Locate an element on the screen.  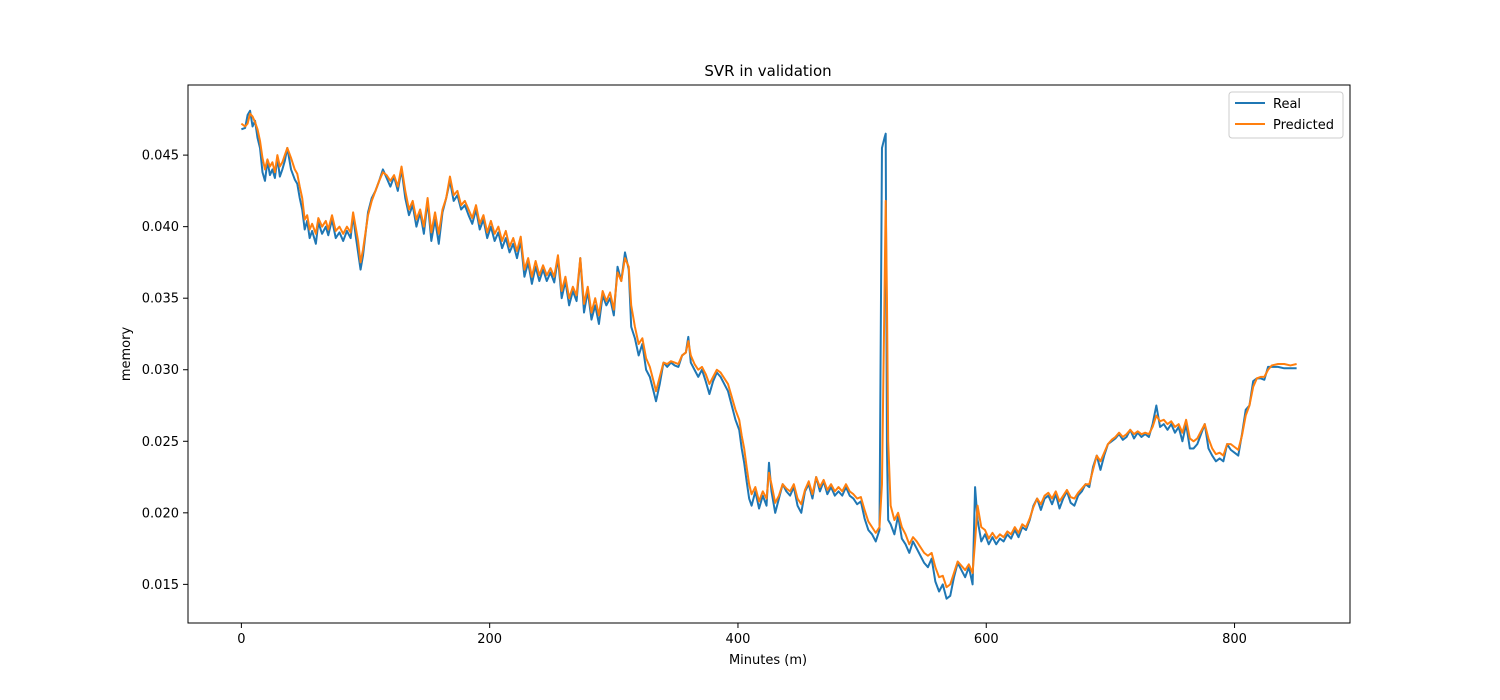
y-tick-label: 0.030 is located at coordinates (160, 370).